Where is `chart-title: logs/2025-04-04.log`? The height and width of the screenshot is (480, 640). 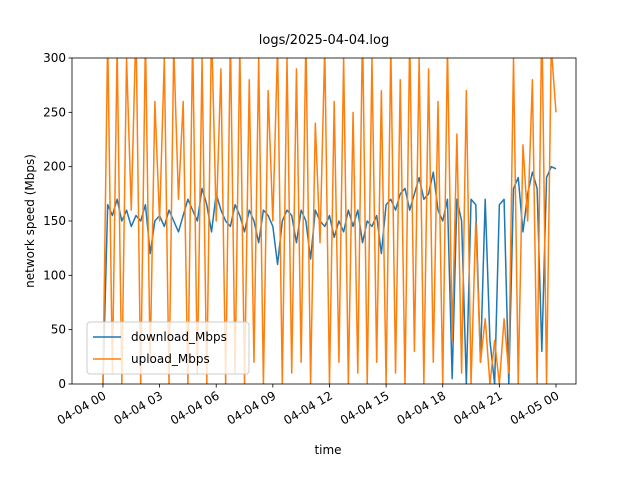 chart-title: logs/2025-04-04.log is located at coordinates (324, 40).